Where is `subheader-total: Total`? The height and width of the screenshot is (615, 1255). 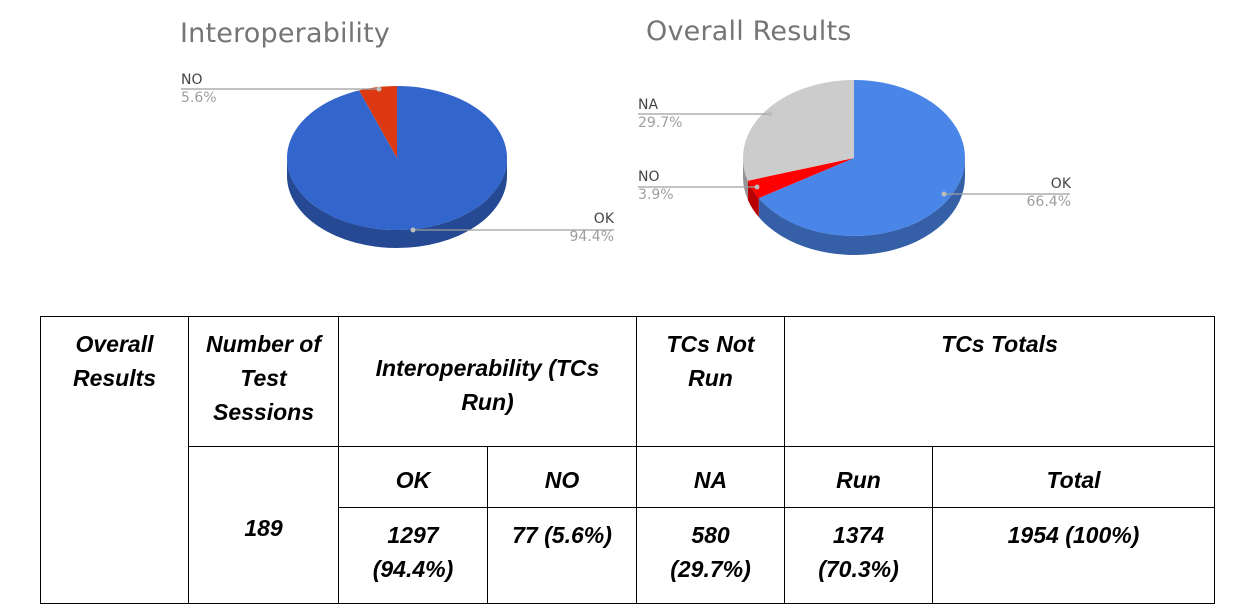 subheader-total: Total is located at coordinates (1073, 477).